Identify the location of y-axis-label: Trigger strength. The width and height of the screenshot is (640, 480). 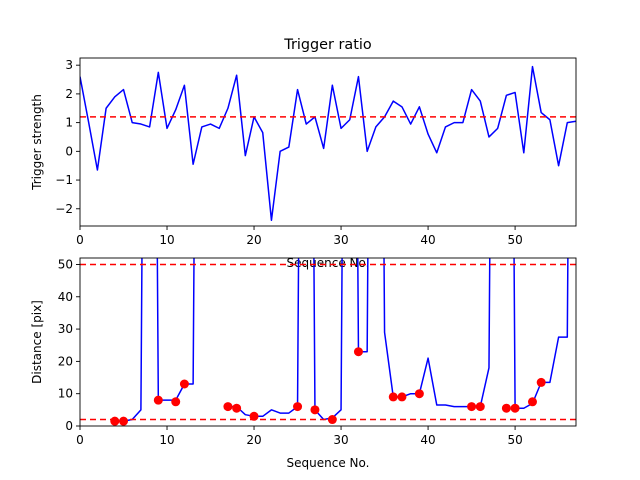
(37, 142).